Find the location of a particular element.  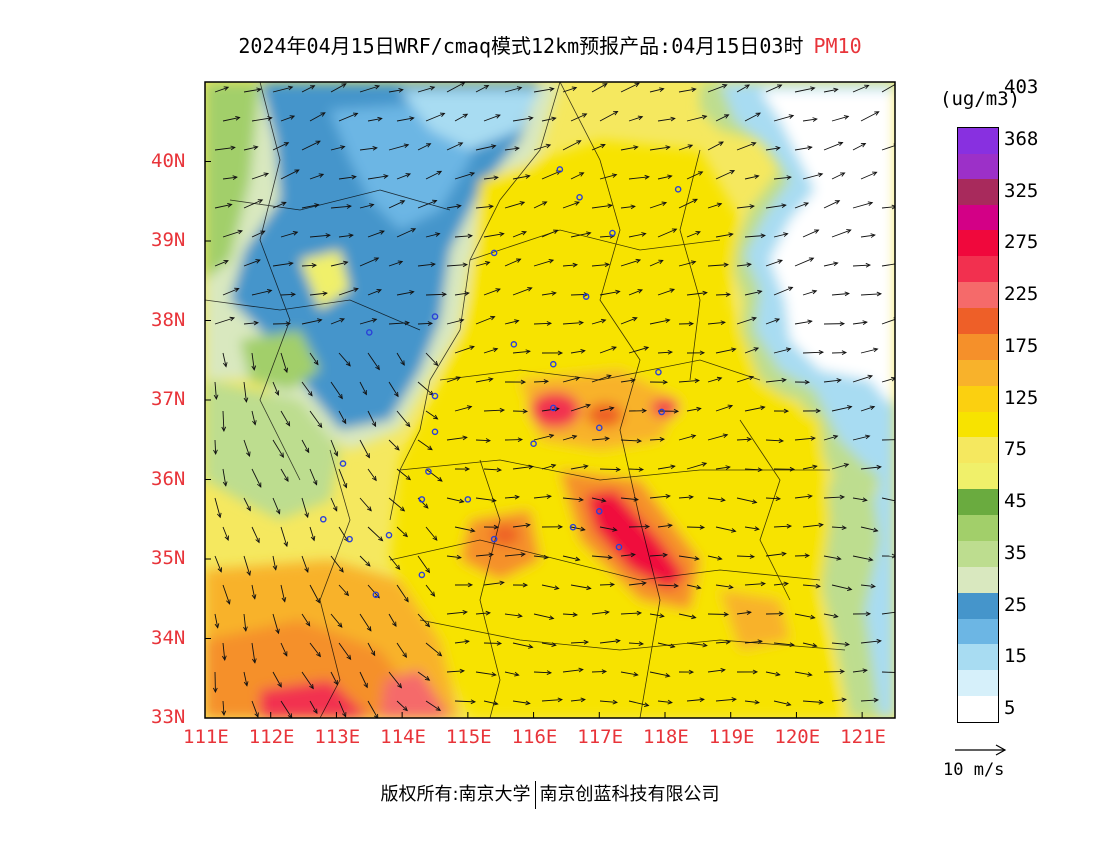

legend-label: 35 is located at coordinates (1015, 552).